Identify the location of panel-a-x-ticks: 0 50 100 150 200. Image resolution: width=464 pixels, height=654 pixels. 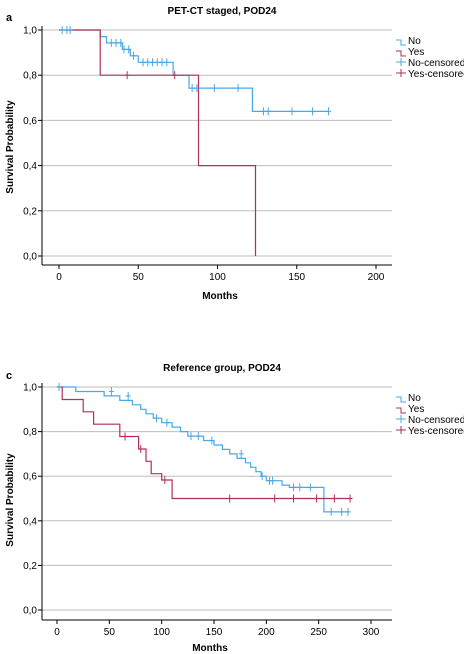
(220, 274).